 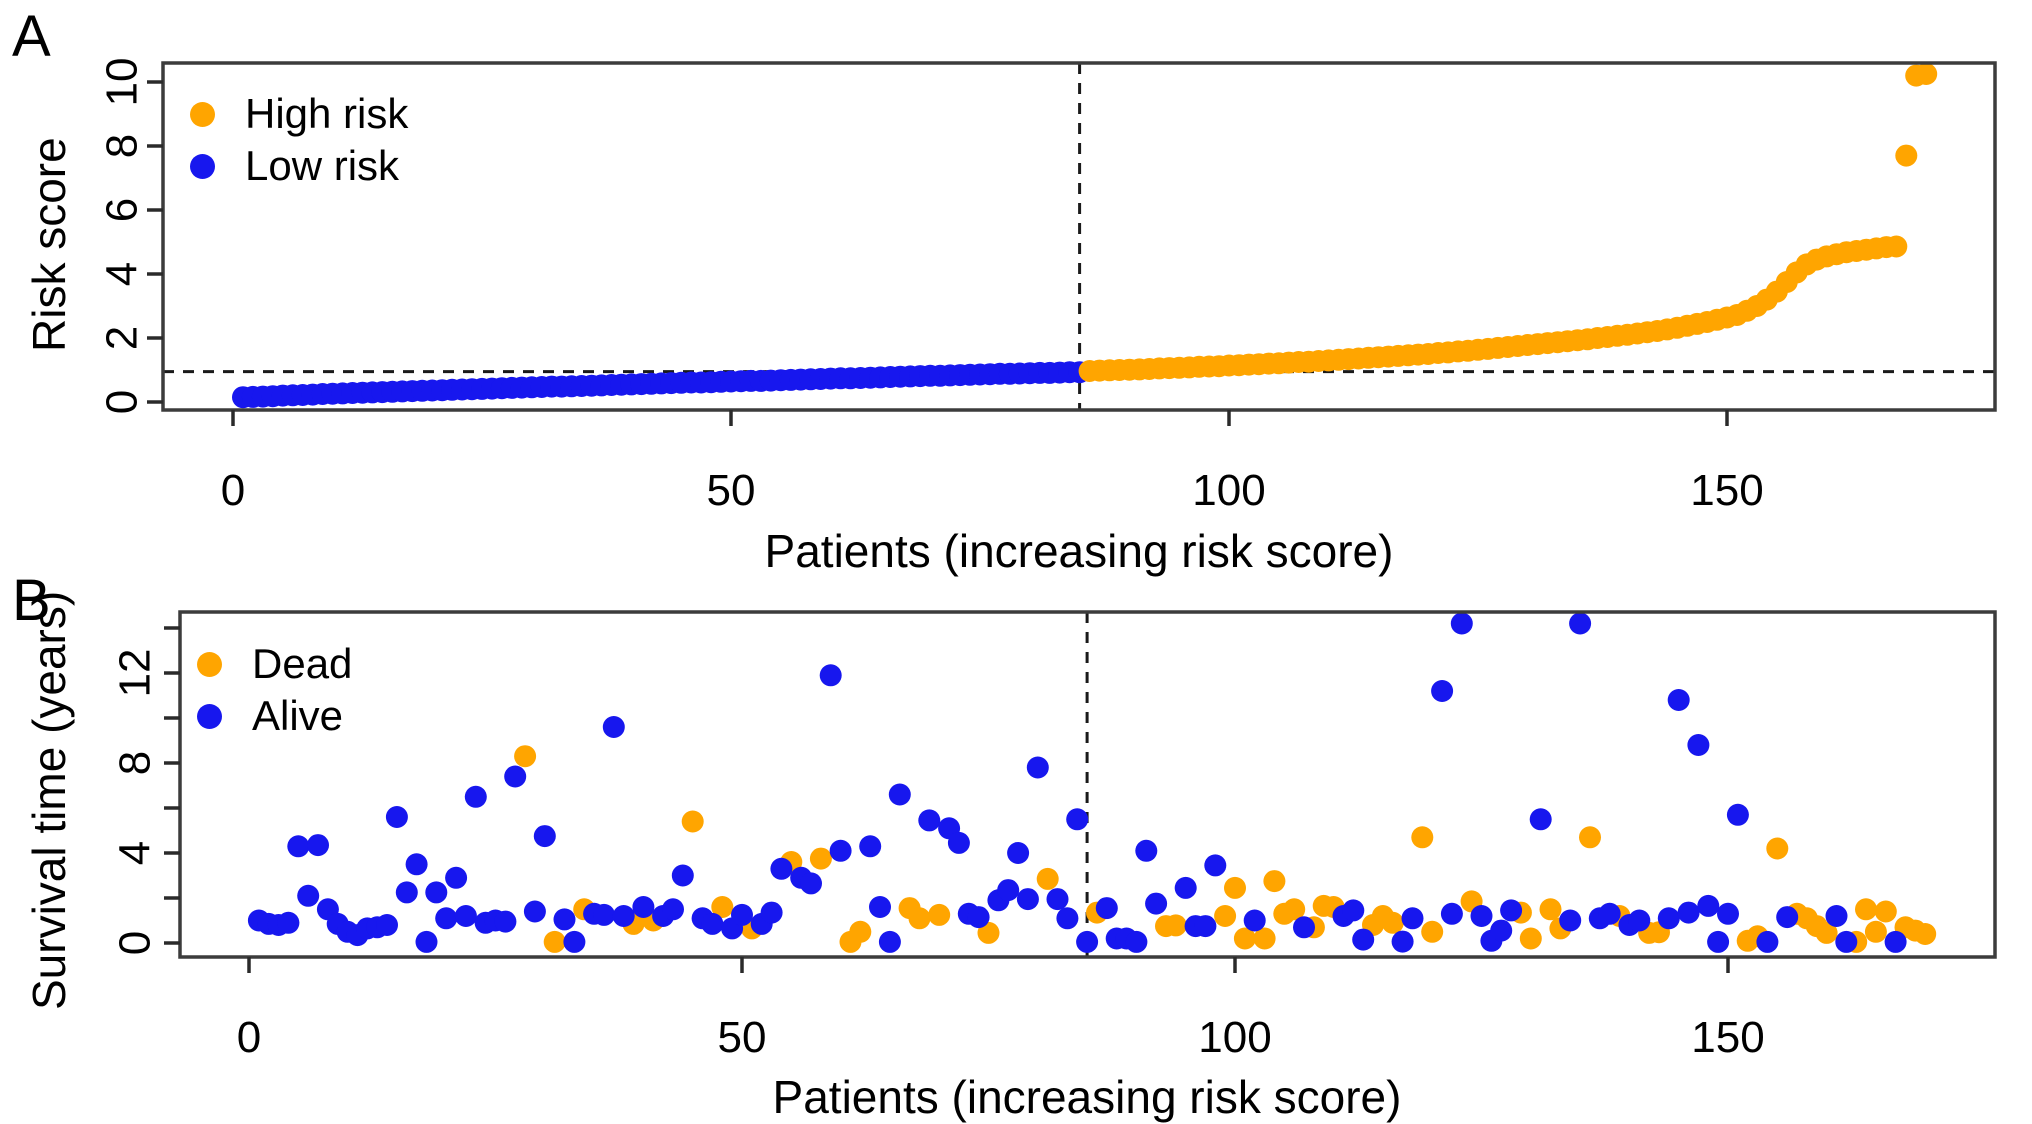 I want to click on legend-item-dead: Dead, so click(x=274, y=664).